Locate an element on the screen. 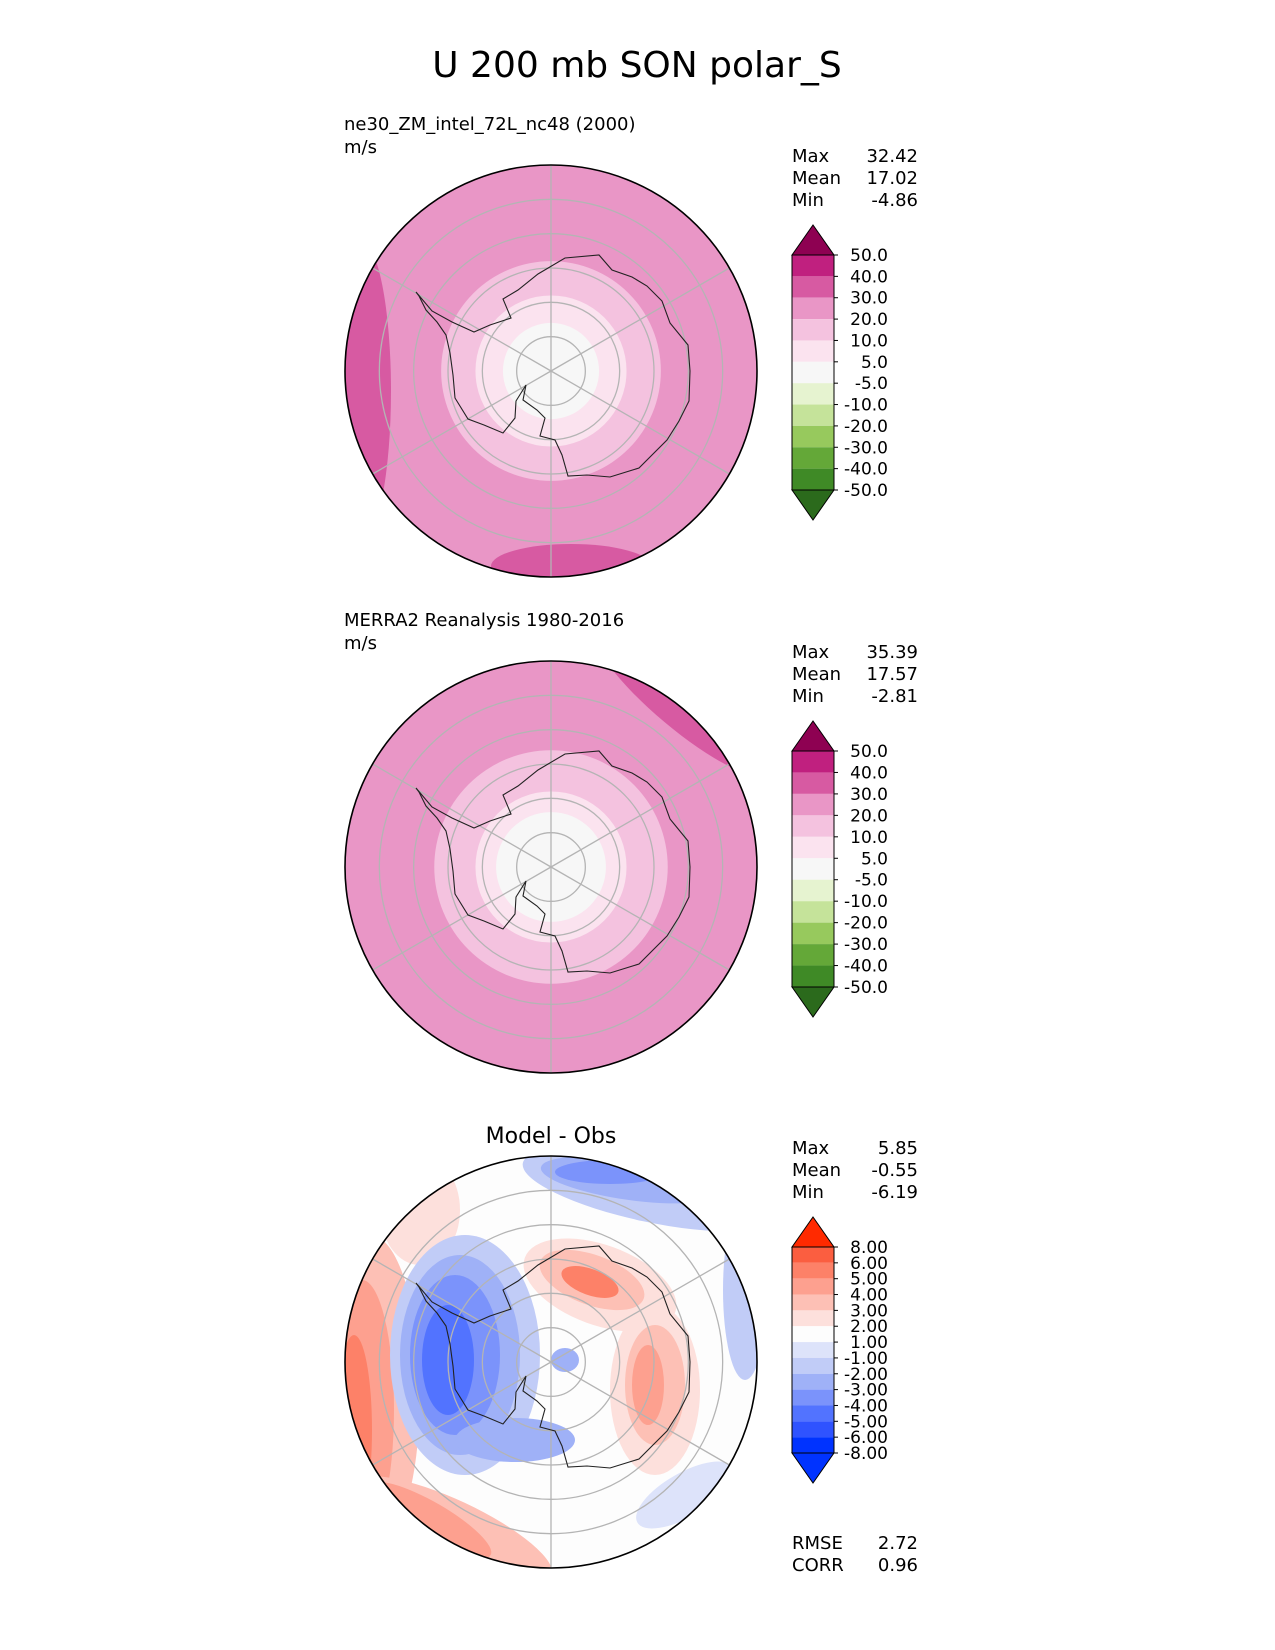 This screenshot has width=1275, height=1650. colorbar-tick-label: 5.00 is located at coordinates (869, 1280).